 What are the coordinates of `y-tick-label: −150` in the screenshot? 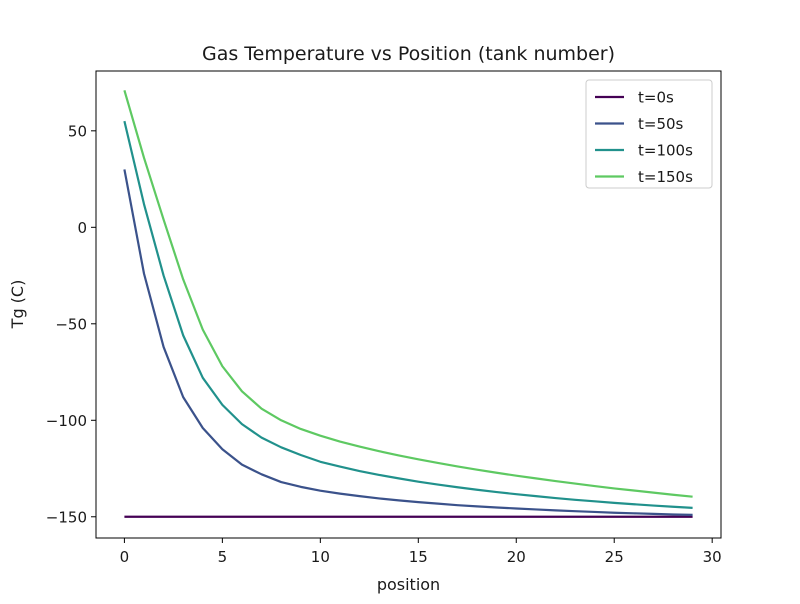 It's located at (66, 517).